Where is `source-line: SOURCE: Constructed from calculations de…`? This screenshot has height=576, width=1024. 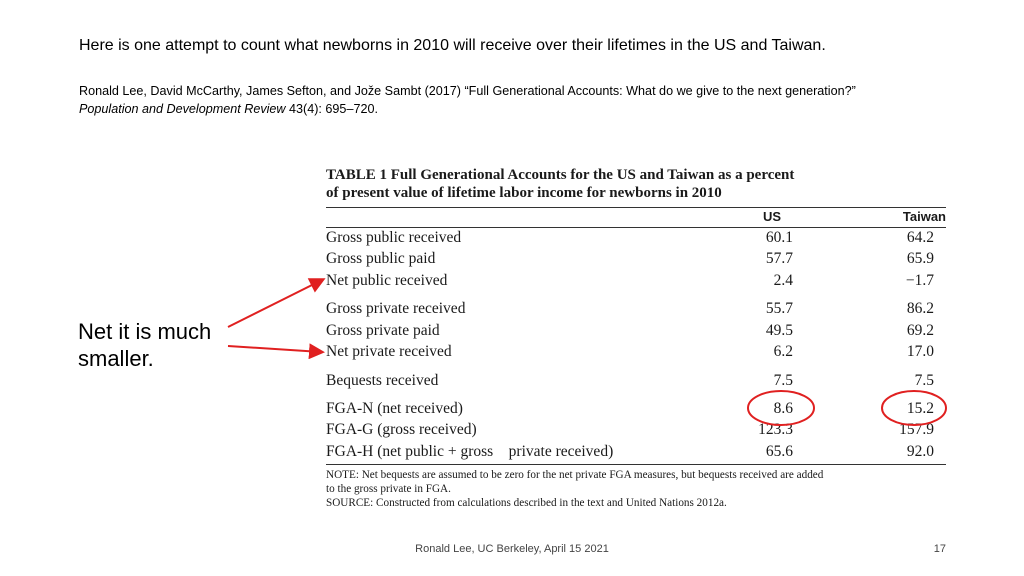 source-line: SOURCE: Constructed from calculations de… is located at coordinates (526, 503).